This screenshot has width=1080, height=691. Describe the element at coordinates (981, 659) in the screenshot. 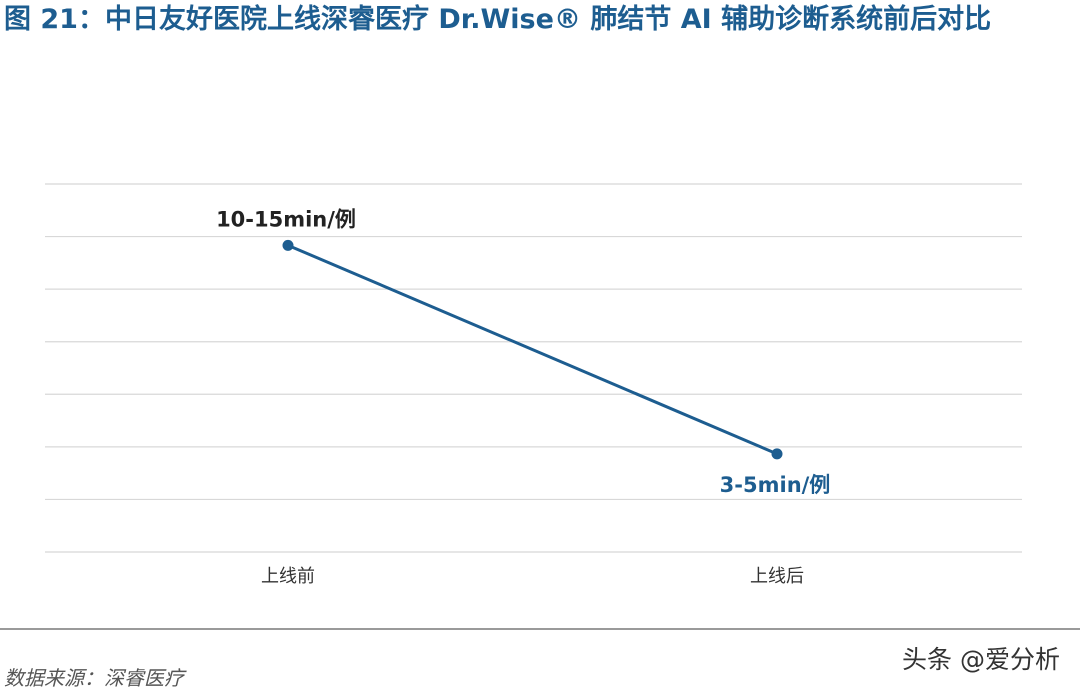

I see `watermark: 头条 @爱分析` at that location.